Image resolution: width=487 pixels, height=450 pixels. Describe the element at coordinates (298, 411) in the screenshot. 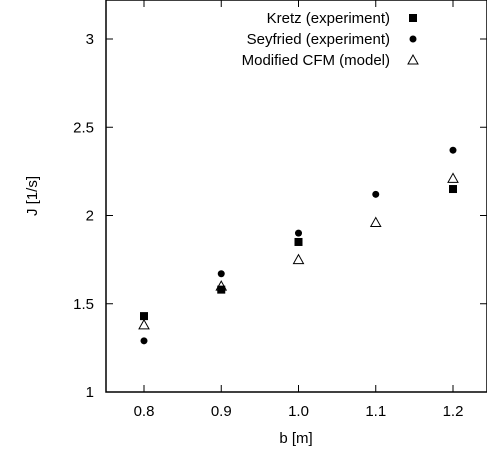

I see `x-tick-label: 1.0` at that location.